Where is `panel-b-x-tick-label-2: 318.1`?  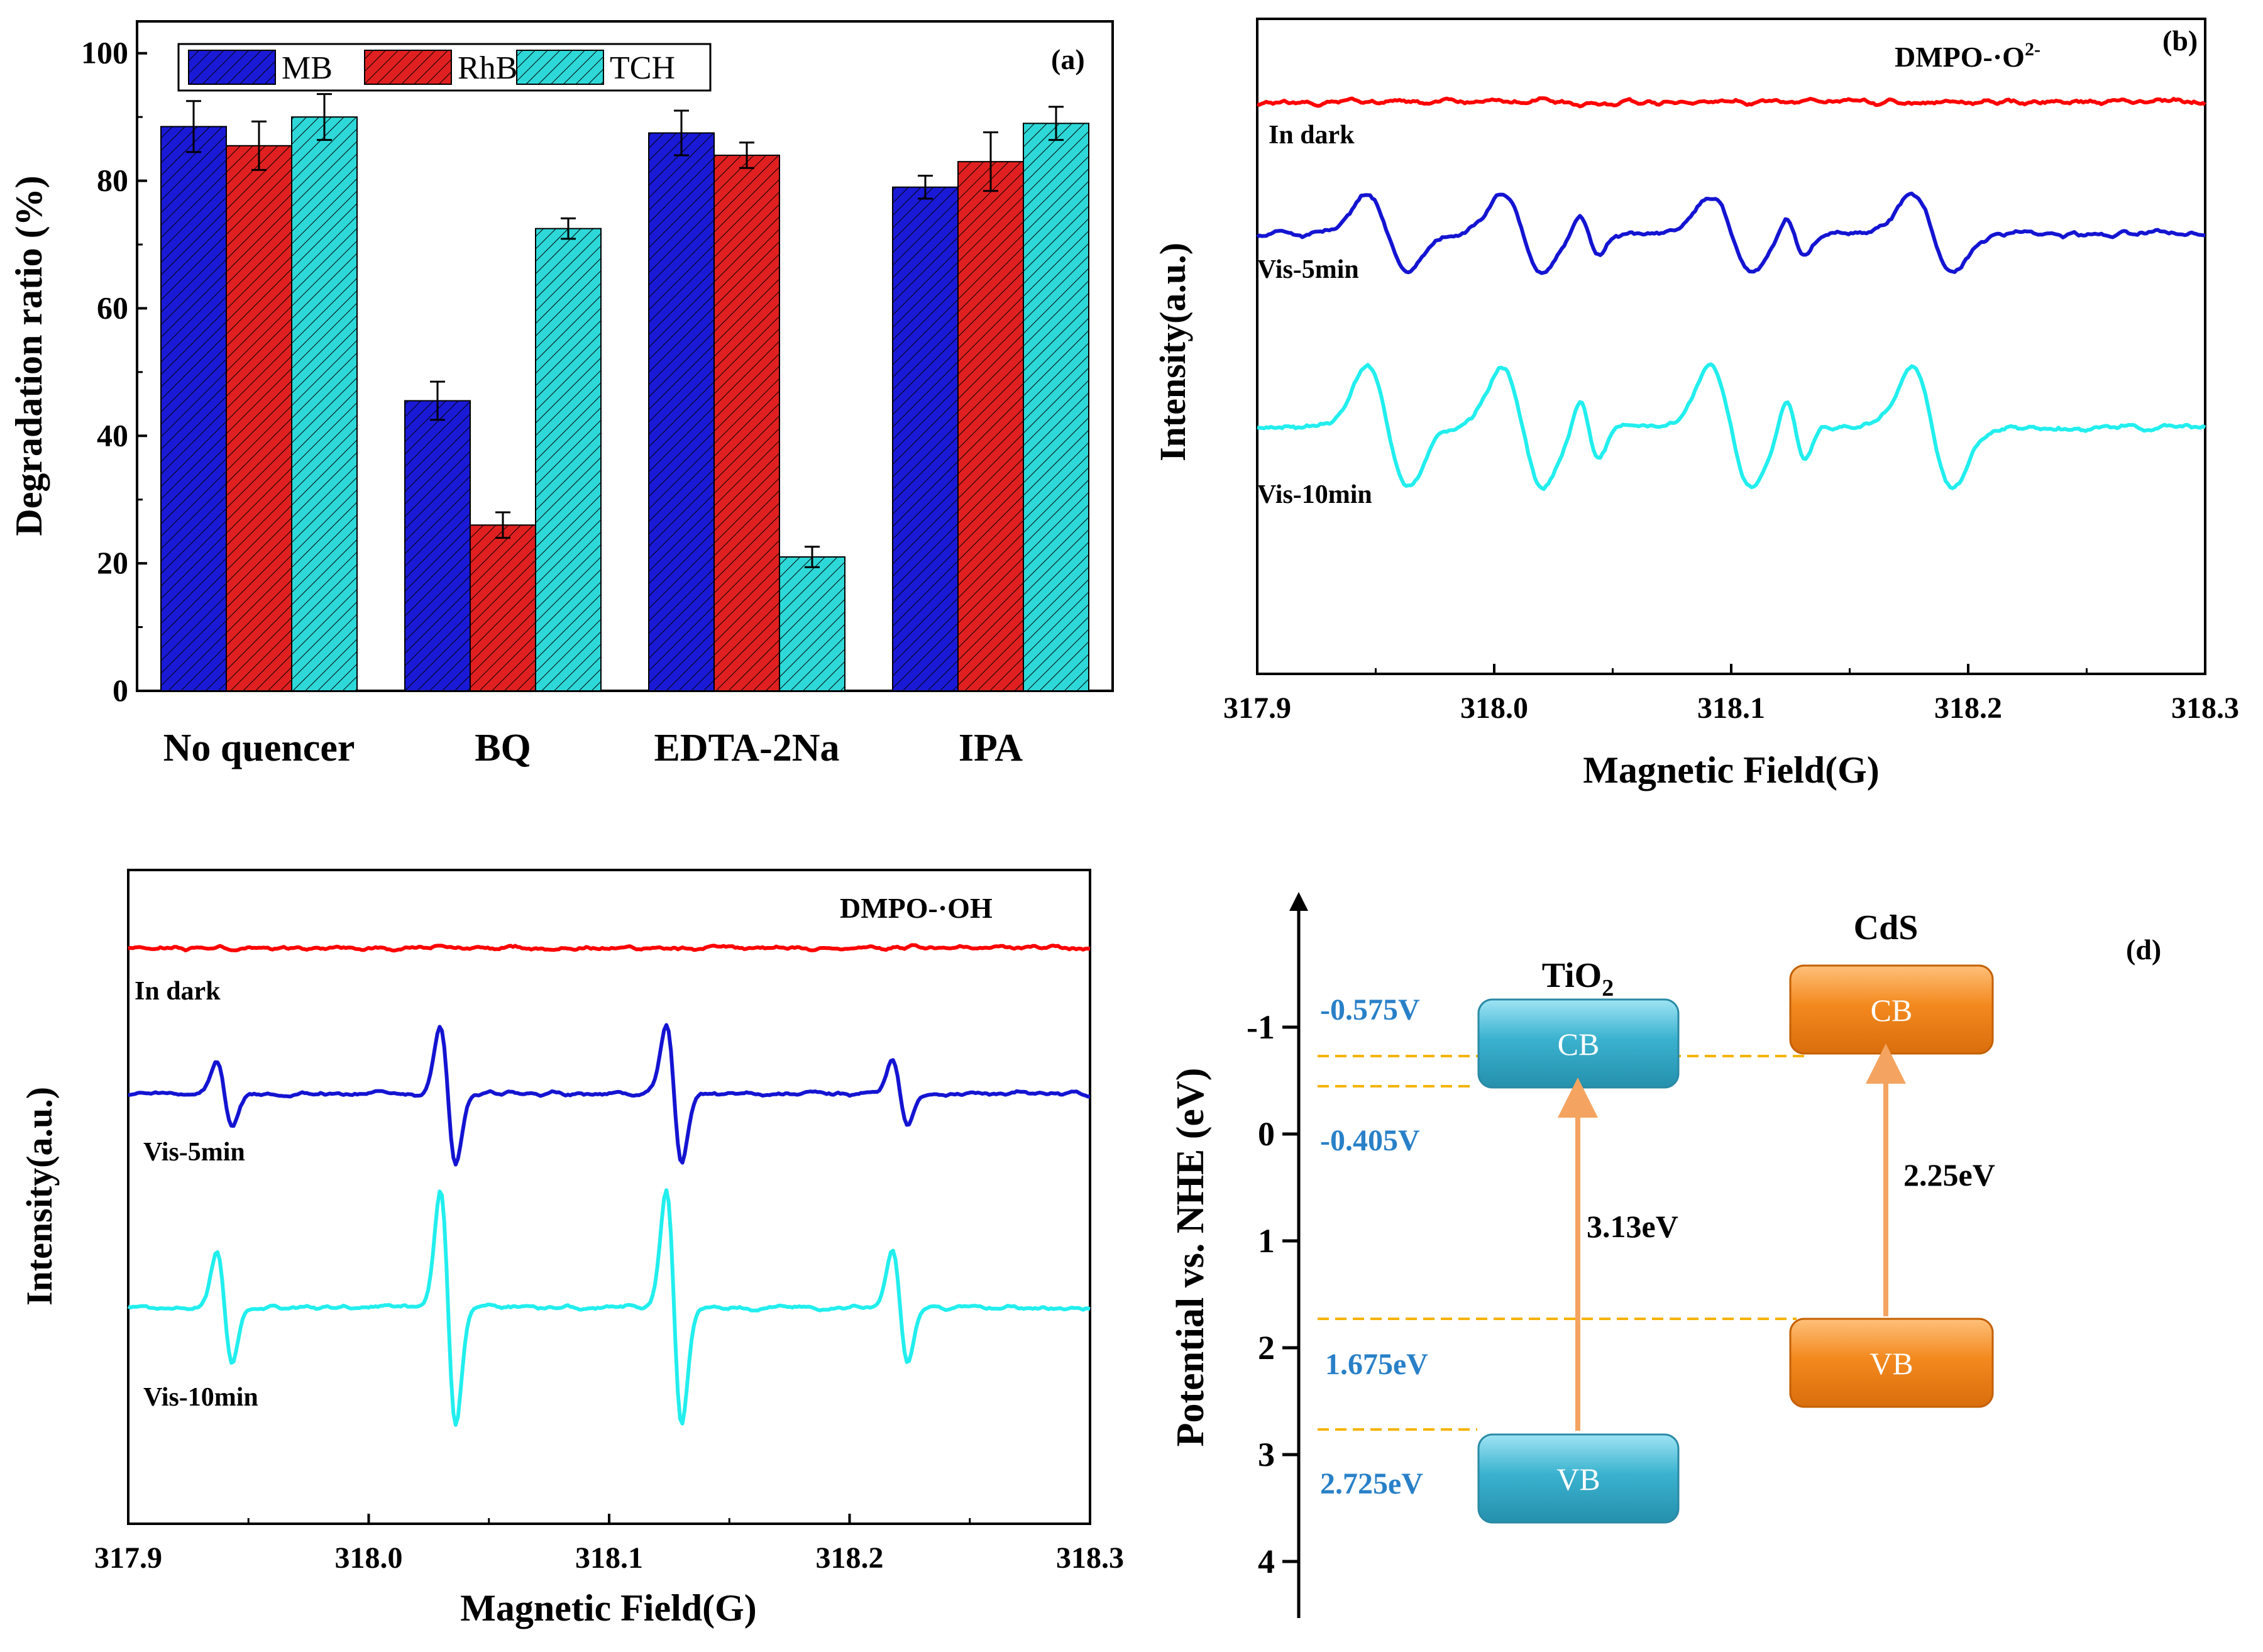
panel-b-x-tick-label-2: 318.1 is located at coordinates (1731, 708).